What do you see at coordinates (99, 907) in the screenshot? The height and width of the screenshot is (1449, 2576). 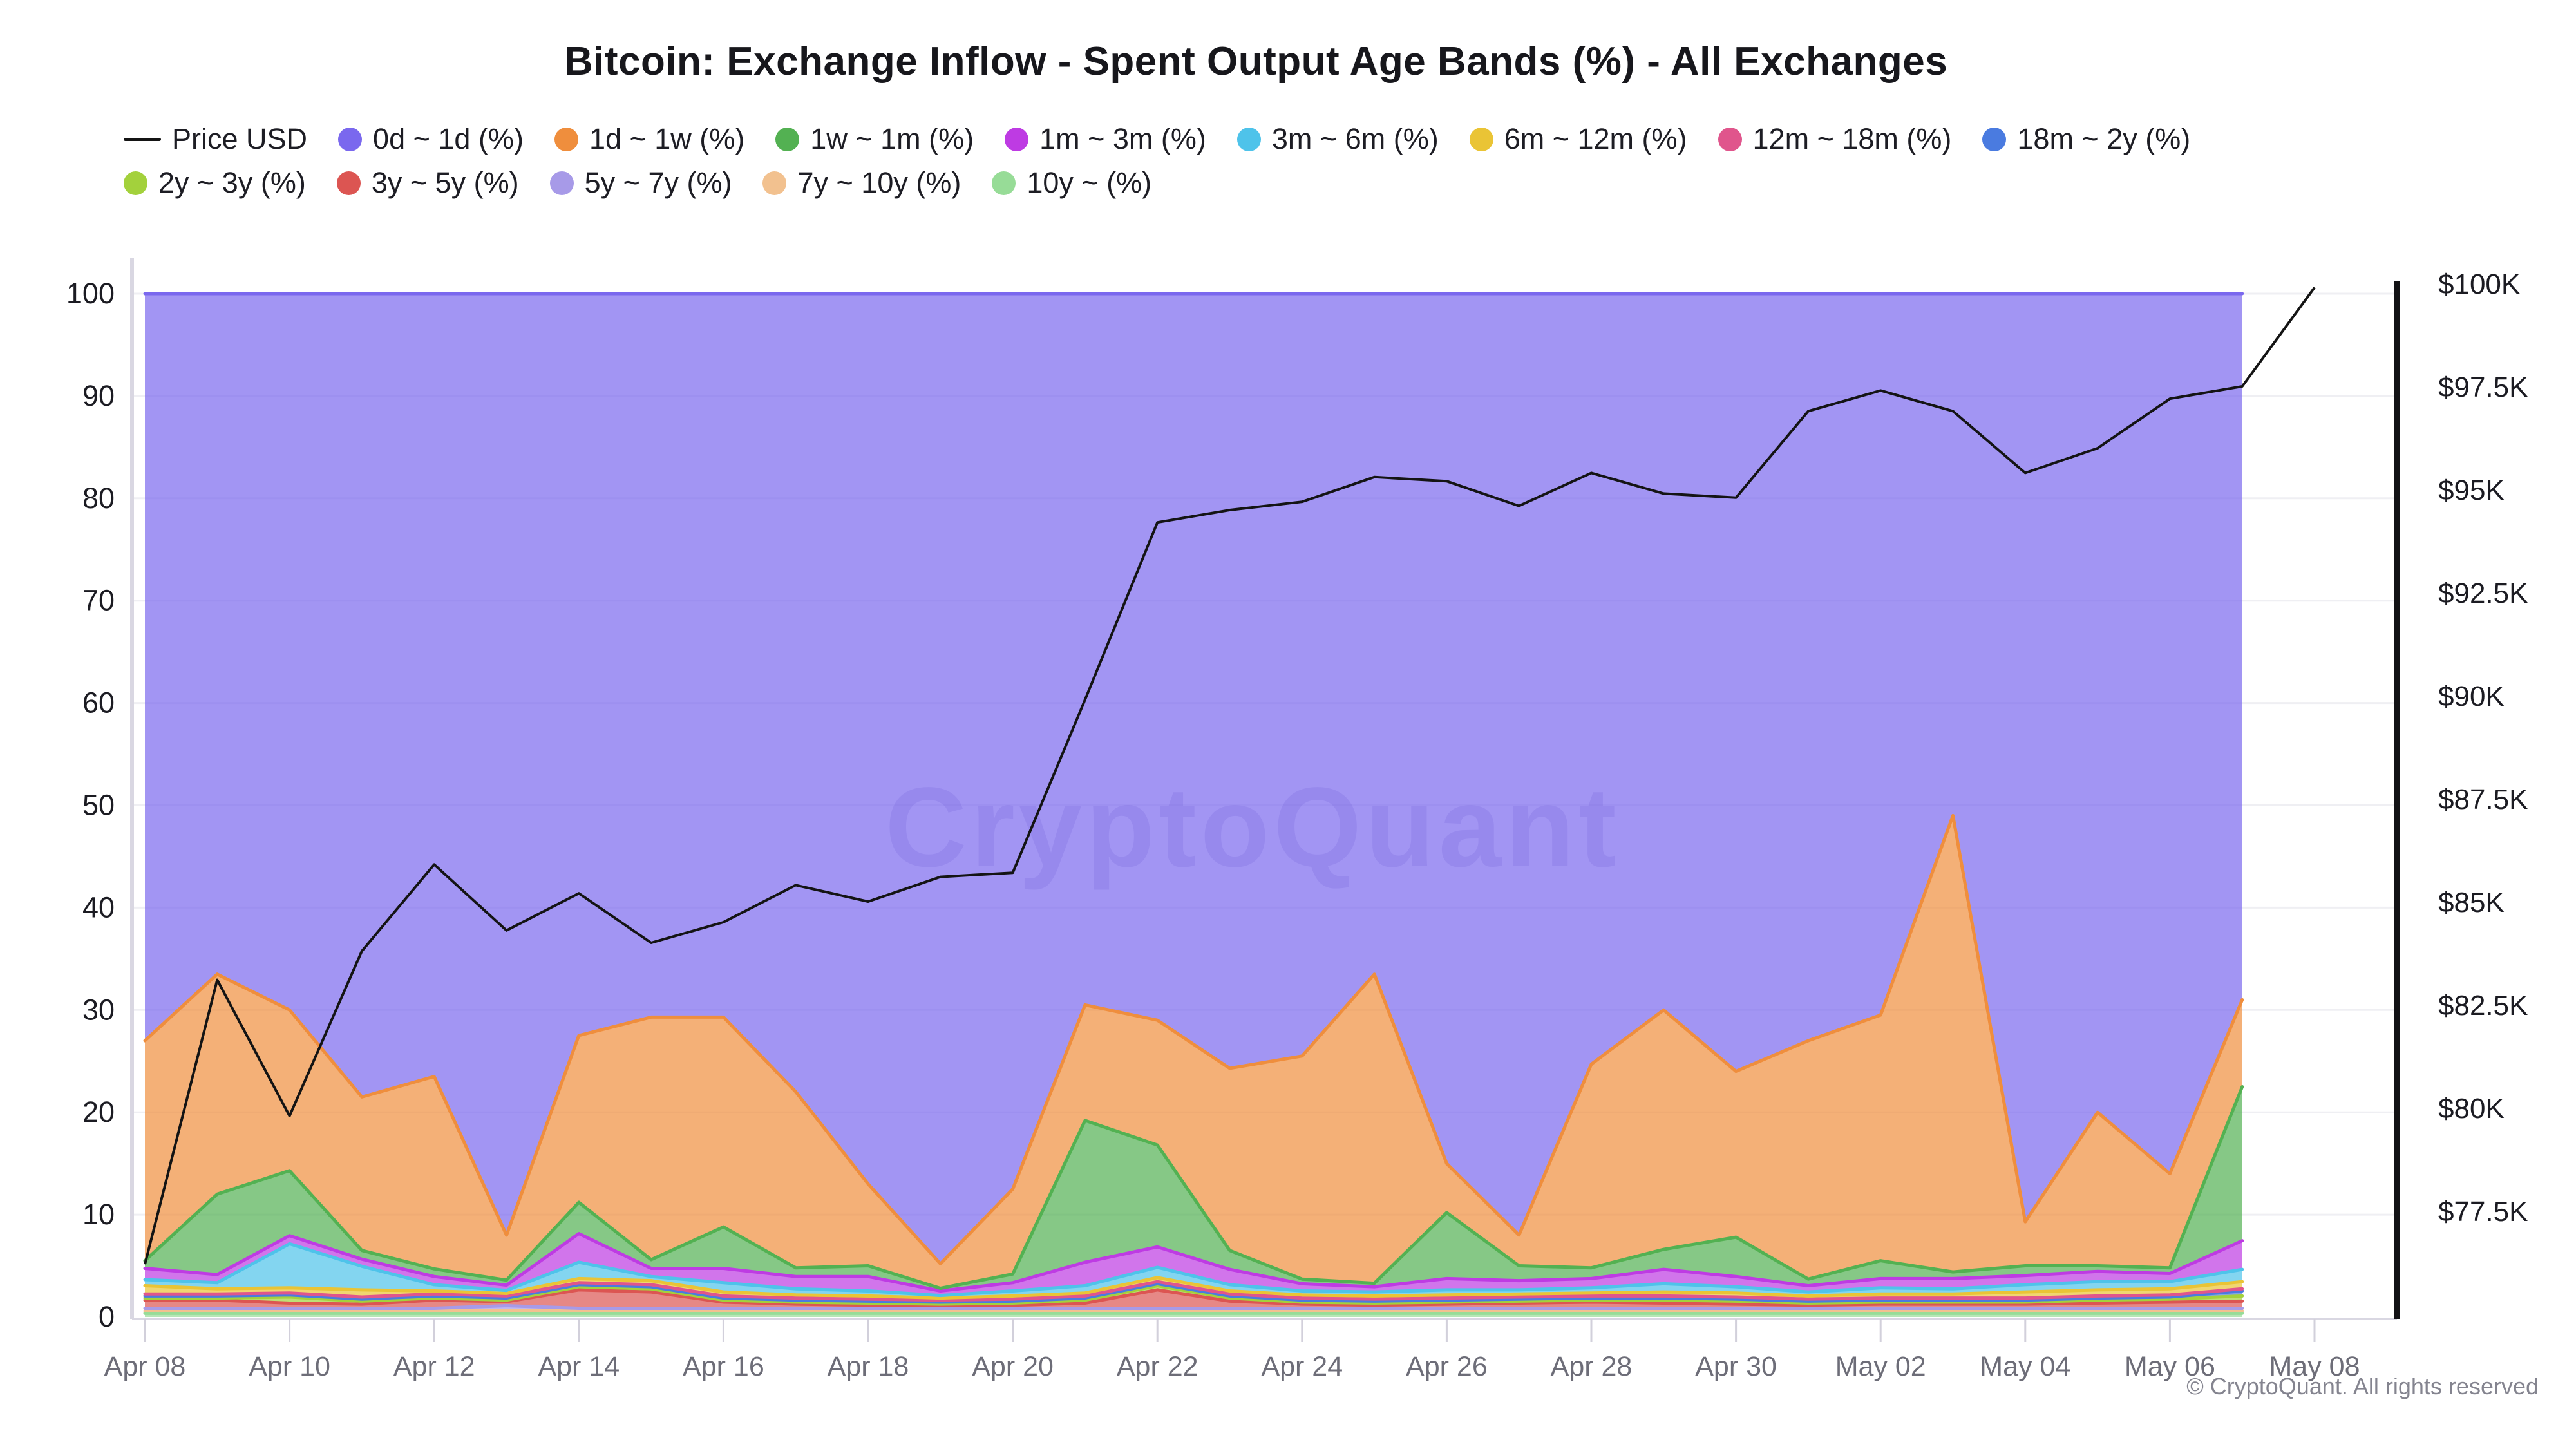 I see `y-axis-left-tick-label: 40` at bounding box center [99, 907].